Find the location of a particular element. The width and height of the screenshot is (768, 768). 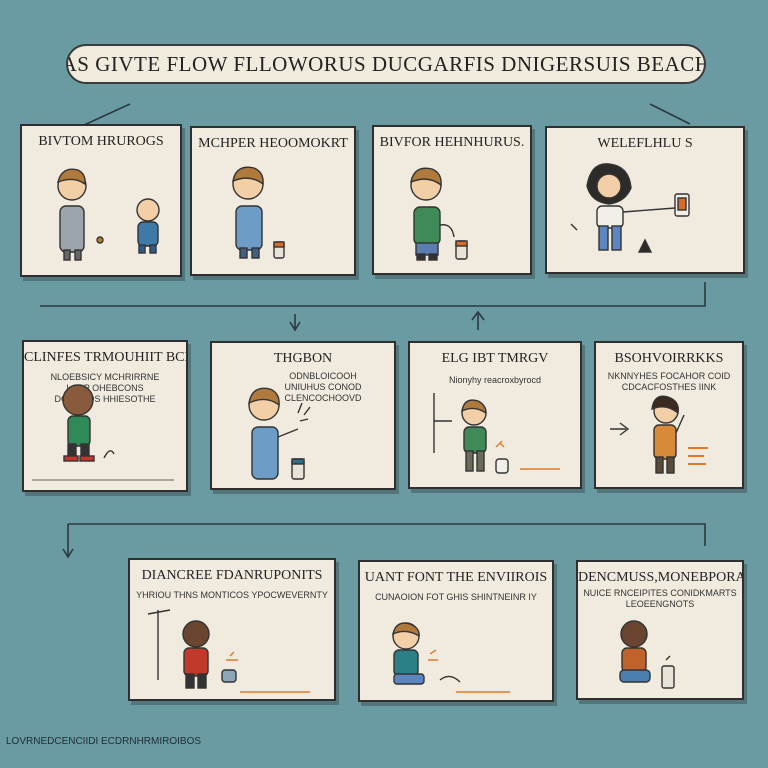

step-title: DIANCREE FDANRUPONITS is located at coordinates (232, 575).